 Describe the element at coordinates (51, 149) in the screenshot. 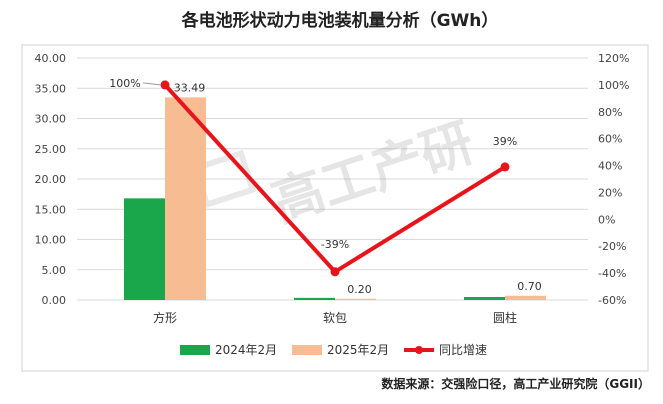

I see `left-tick-label: 25.00` at that location.